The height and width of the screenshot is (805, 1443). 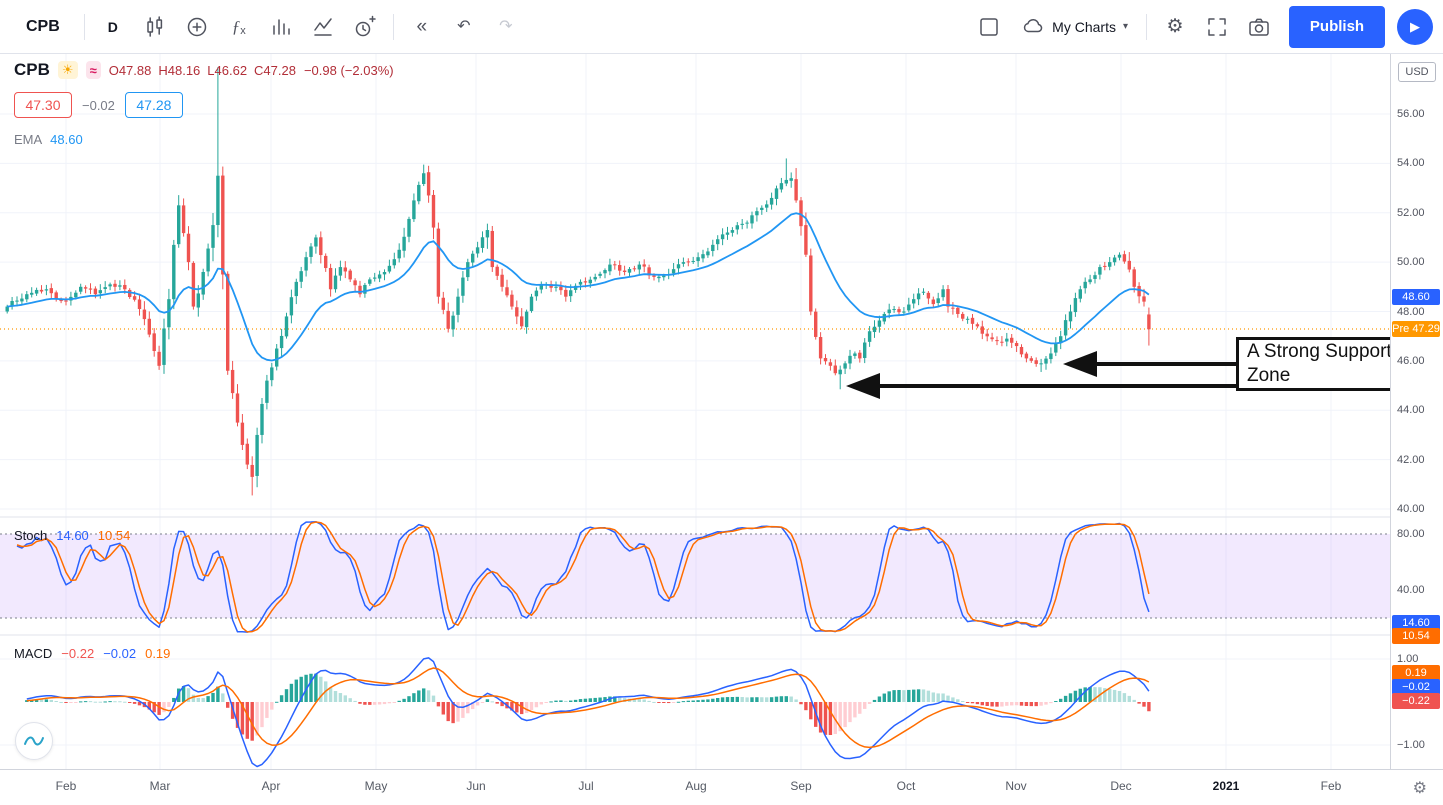 I want to click on time-tick-label: Sep, so click(x=801, y=786).